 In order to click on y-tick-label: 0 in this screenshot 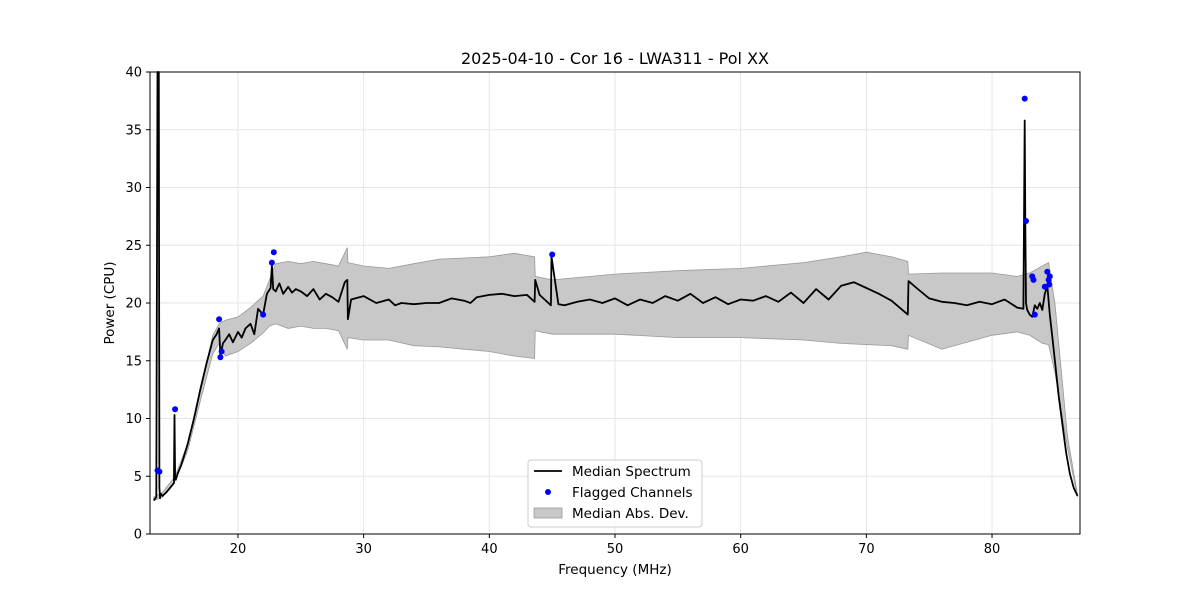, I will do `click(138, 535)`.